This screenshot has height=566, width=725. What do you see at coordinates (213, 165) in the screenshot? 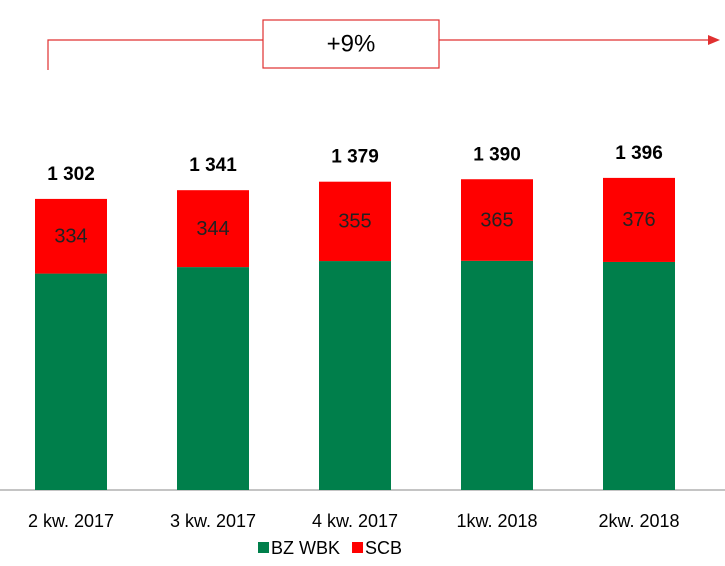
I see `total-label: 1 341` at bounding box center [213, 165].